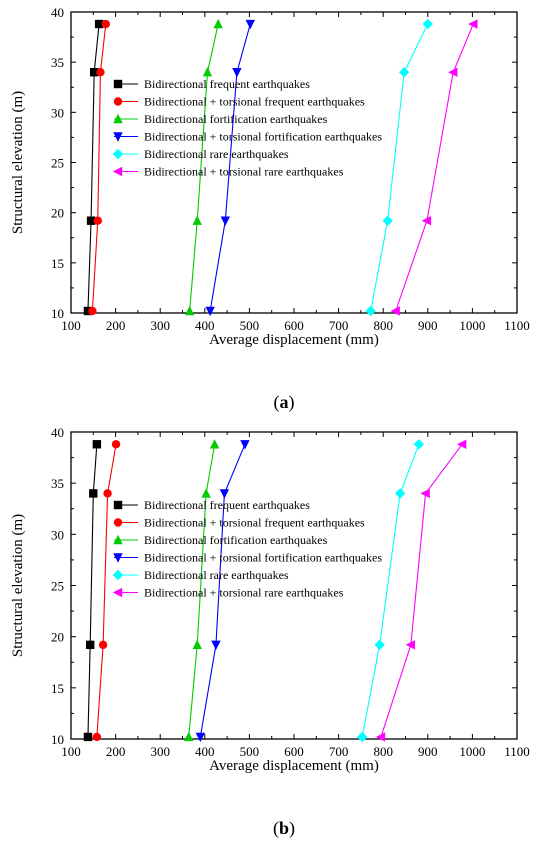 This screenshot has width=550, height=843. Describe the element at coordinates (236, 540) in the screenshot. I see `legend-entry: Bidirectional fortification earthquakes` at that location.